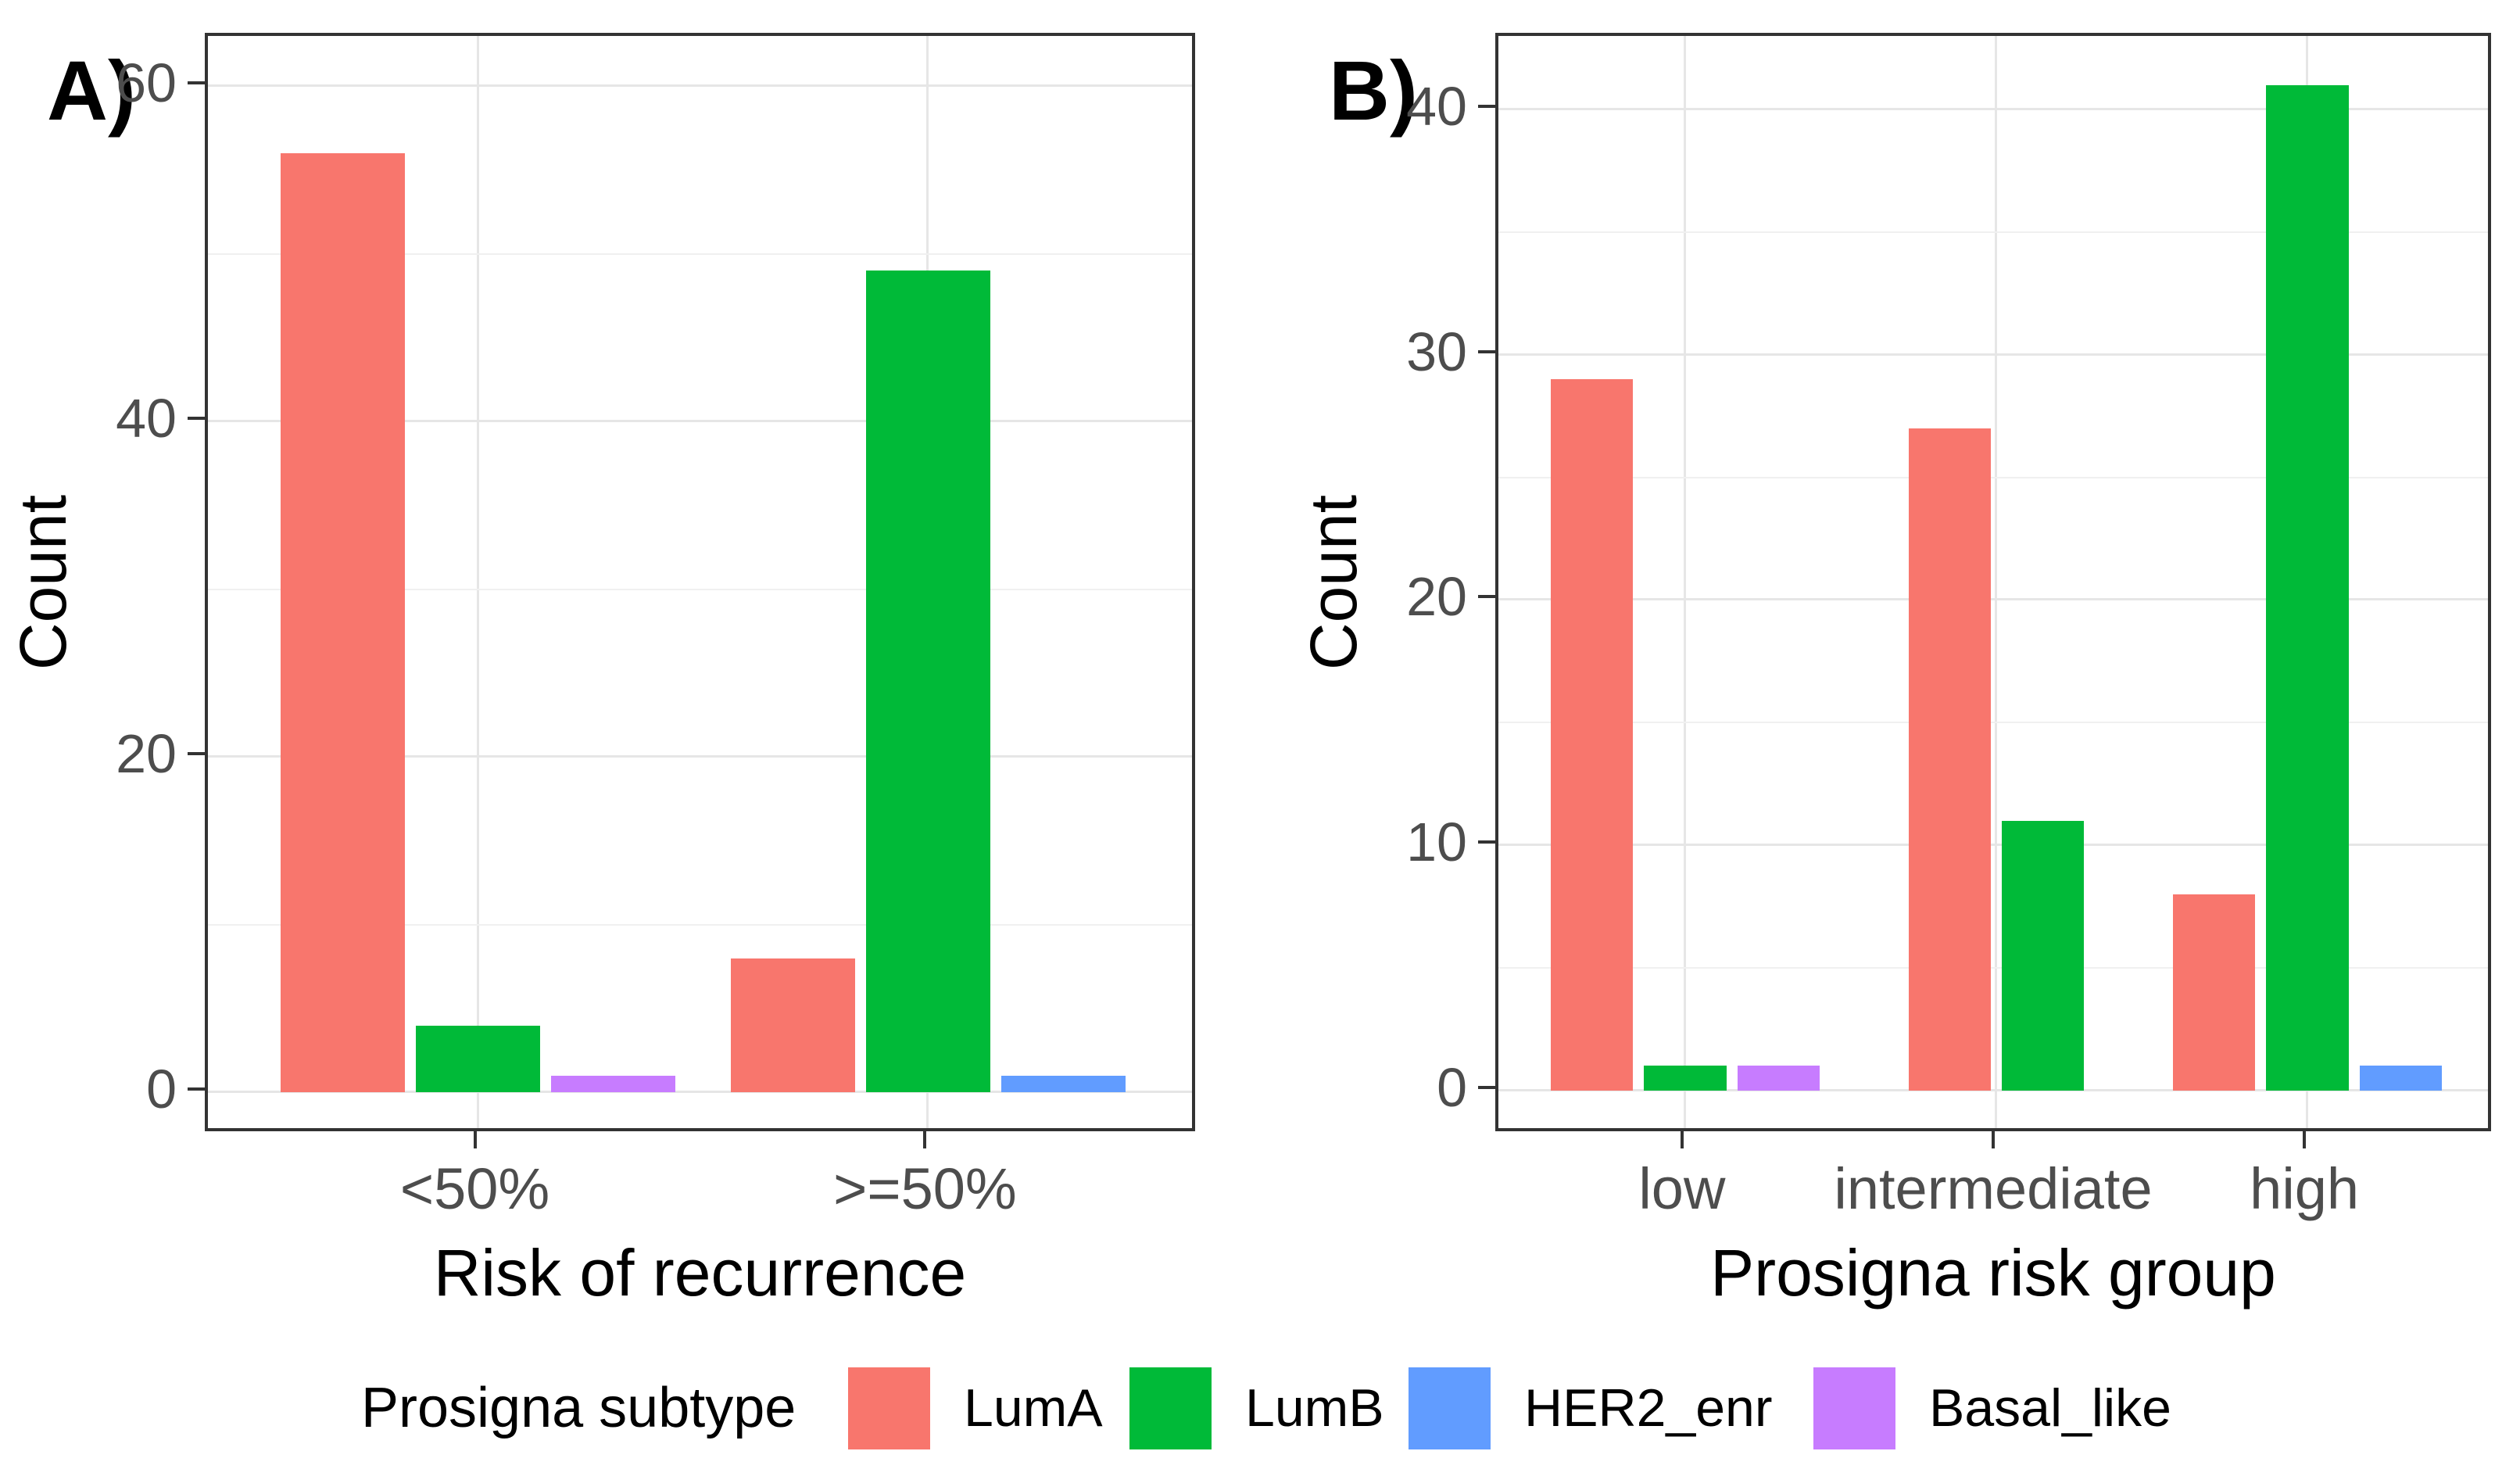 The width and height of the screenshot is (2520, 1469). I want to click on legend-label-Basal_like: Basal_like, so click(2050, 1408).